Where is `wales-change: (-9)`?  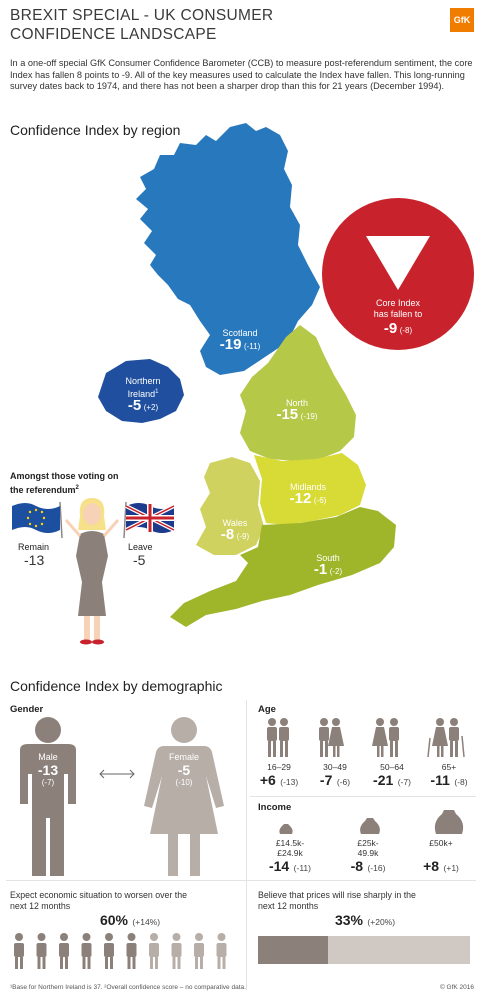 wales-change: (-9) is located at coordinates (243, 536).